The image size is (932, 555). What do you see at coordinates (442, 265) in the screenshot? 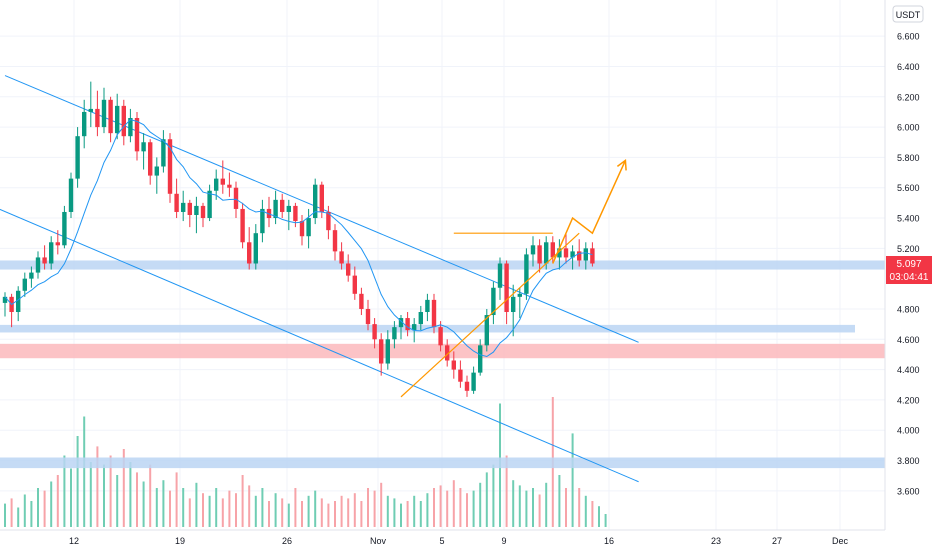
I see `support-zone` at bounding box center [442, 265].